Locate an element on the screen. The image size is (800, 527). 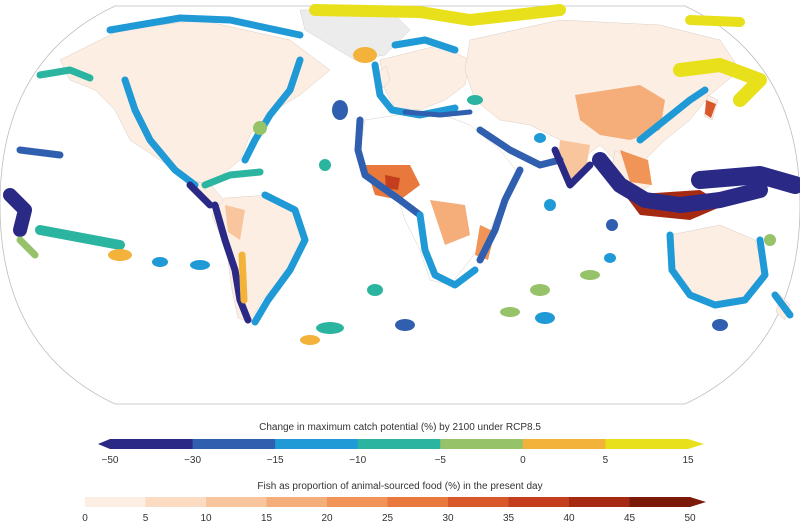
arabia-band is located at coordinates (520, 147).